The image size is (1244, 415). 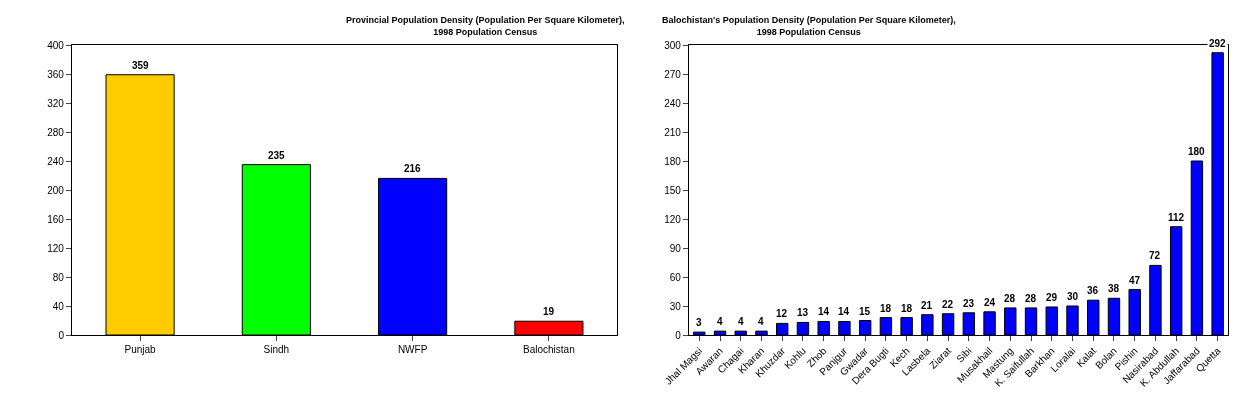 I want to click on y-tick-label: 160, so click(x=56, y=219).